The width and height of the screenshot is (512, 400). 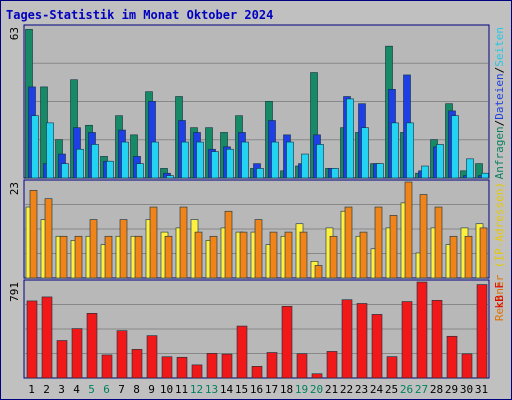 I want to click on chart-title: Tages-Statistik im Monat Oktober 2024, so click(x=139, y=15).